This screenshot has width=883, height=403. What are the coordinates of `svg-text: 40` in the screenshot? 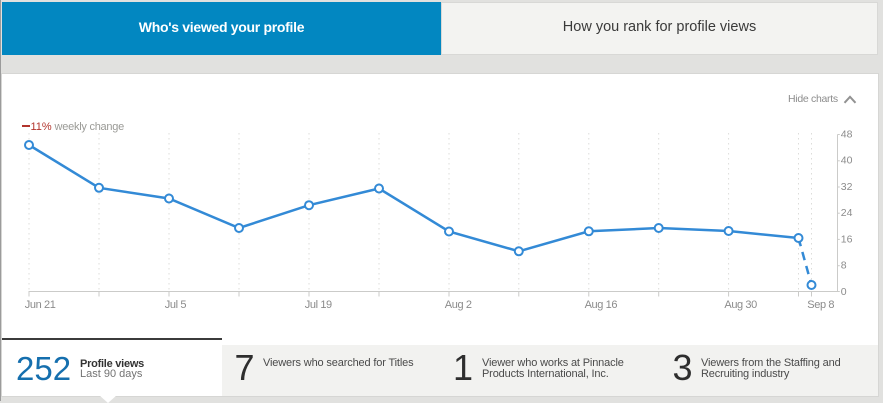 It's located at (847, 161).